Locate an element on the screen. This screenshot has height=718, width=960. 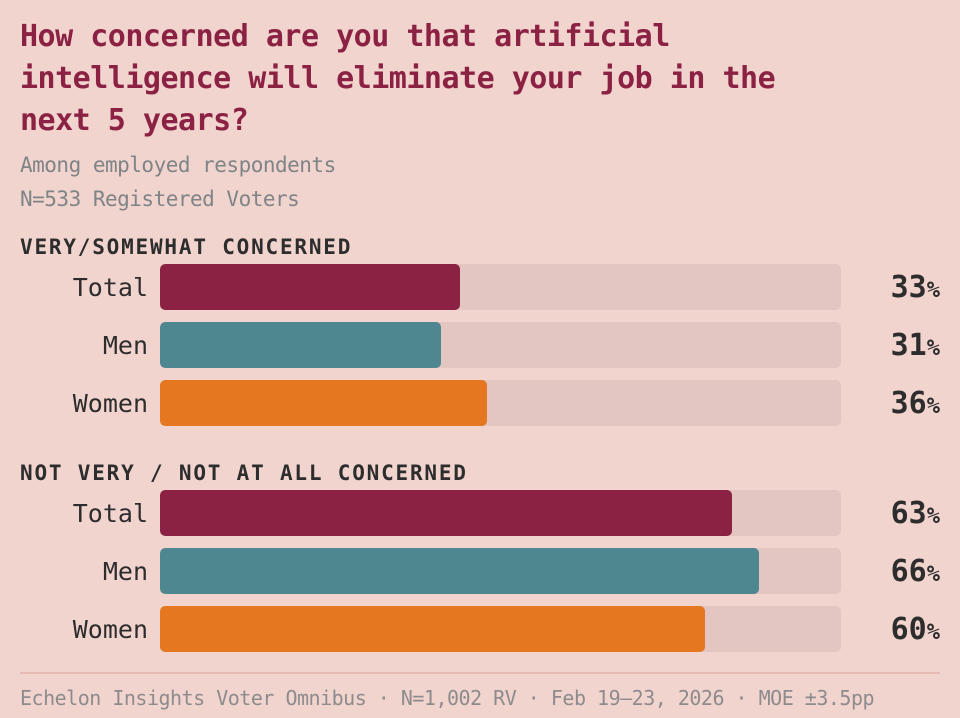
row-value: 31% is located at coordinates (890, 345).